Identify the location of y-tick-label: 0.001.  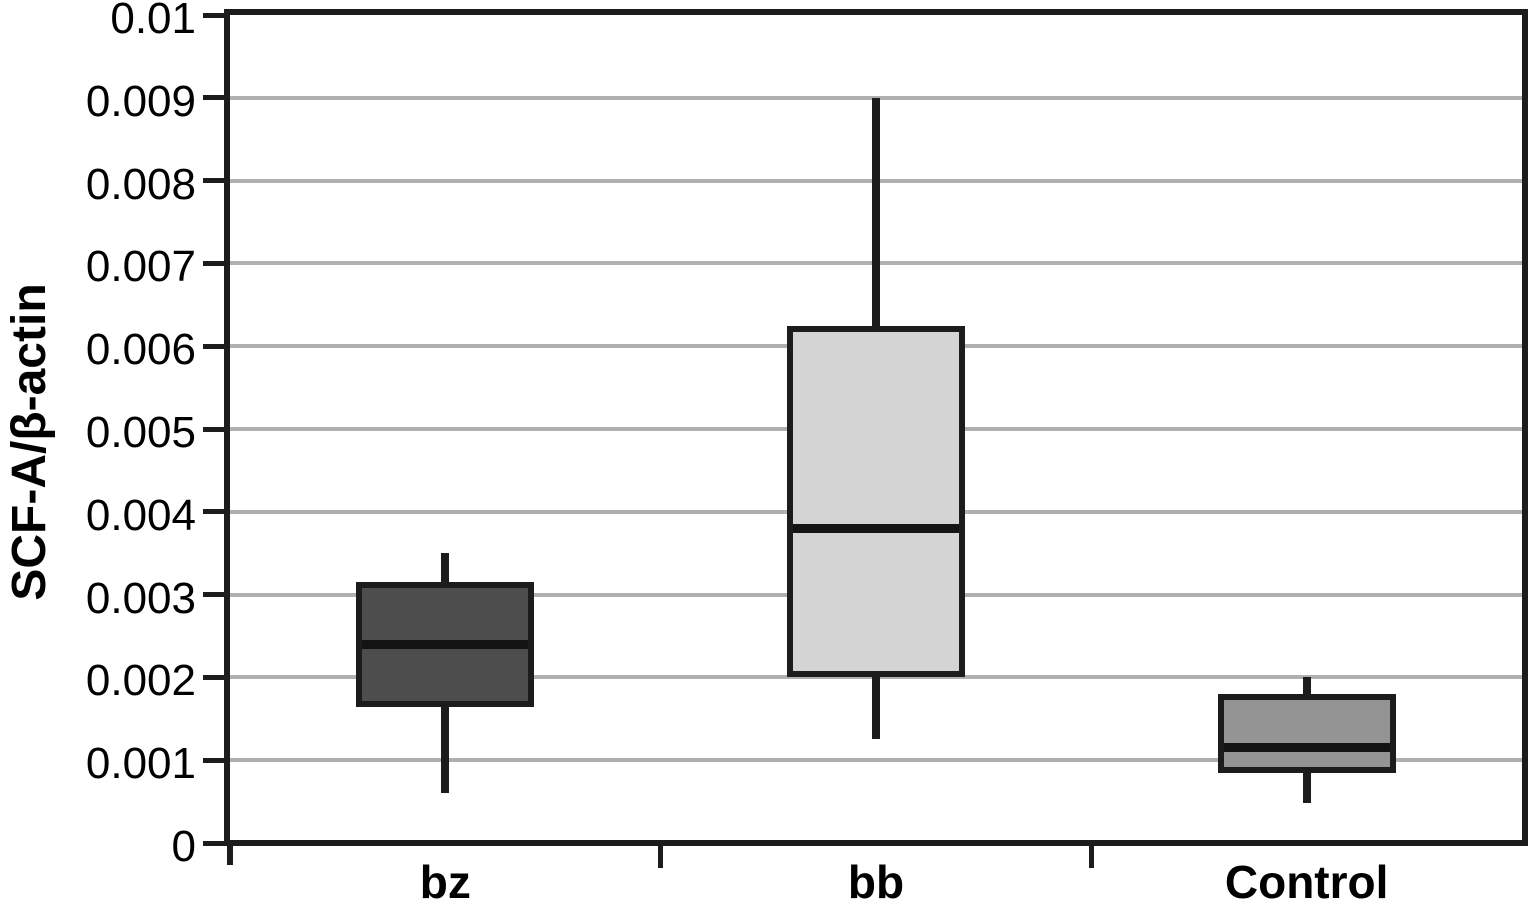
(140, 764).